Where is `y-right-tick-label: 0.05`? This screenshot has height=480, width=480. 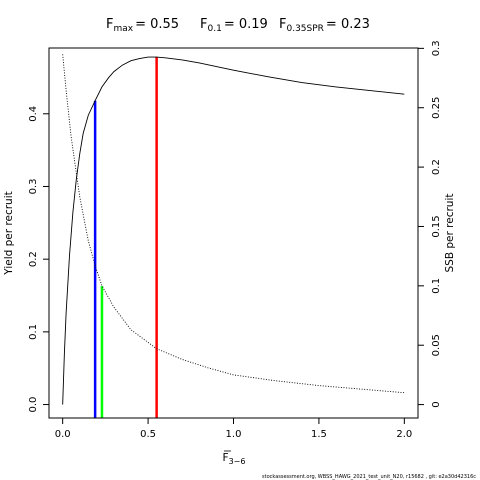
y-right-tick-label: 0.05 is located at coordinates (436, 345).